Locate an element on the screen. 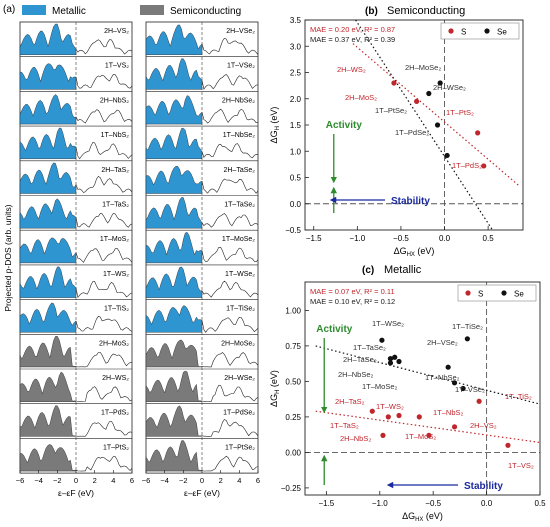 This screenshot has width=550, height=527. point-label: 1T–VSe₂ is located at coordinates (470, 389).